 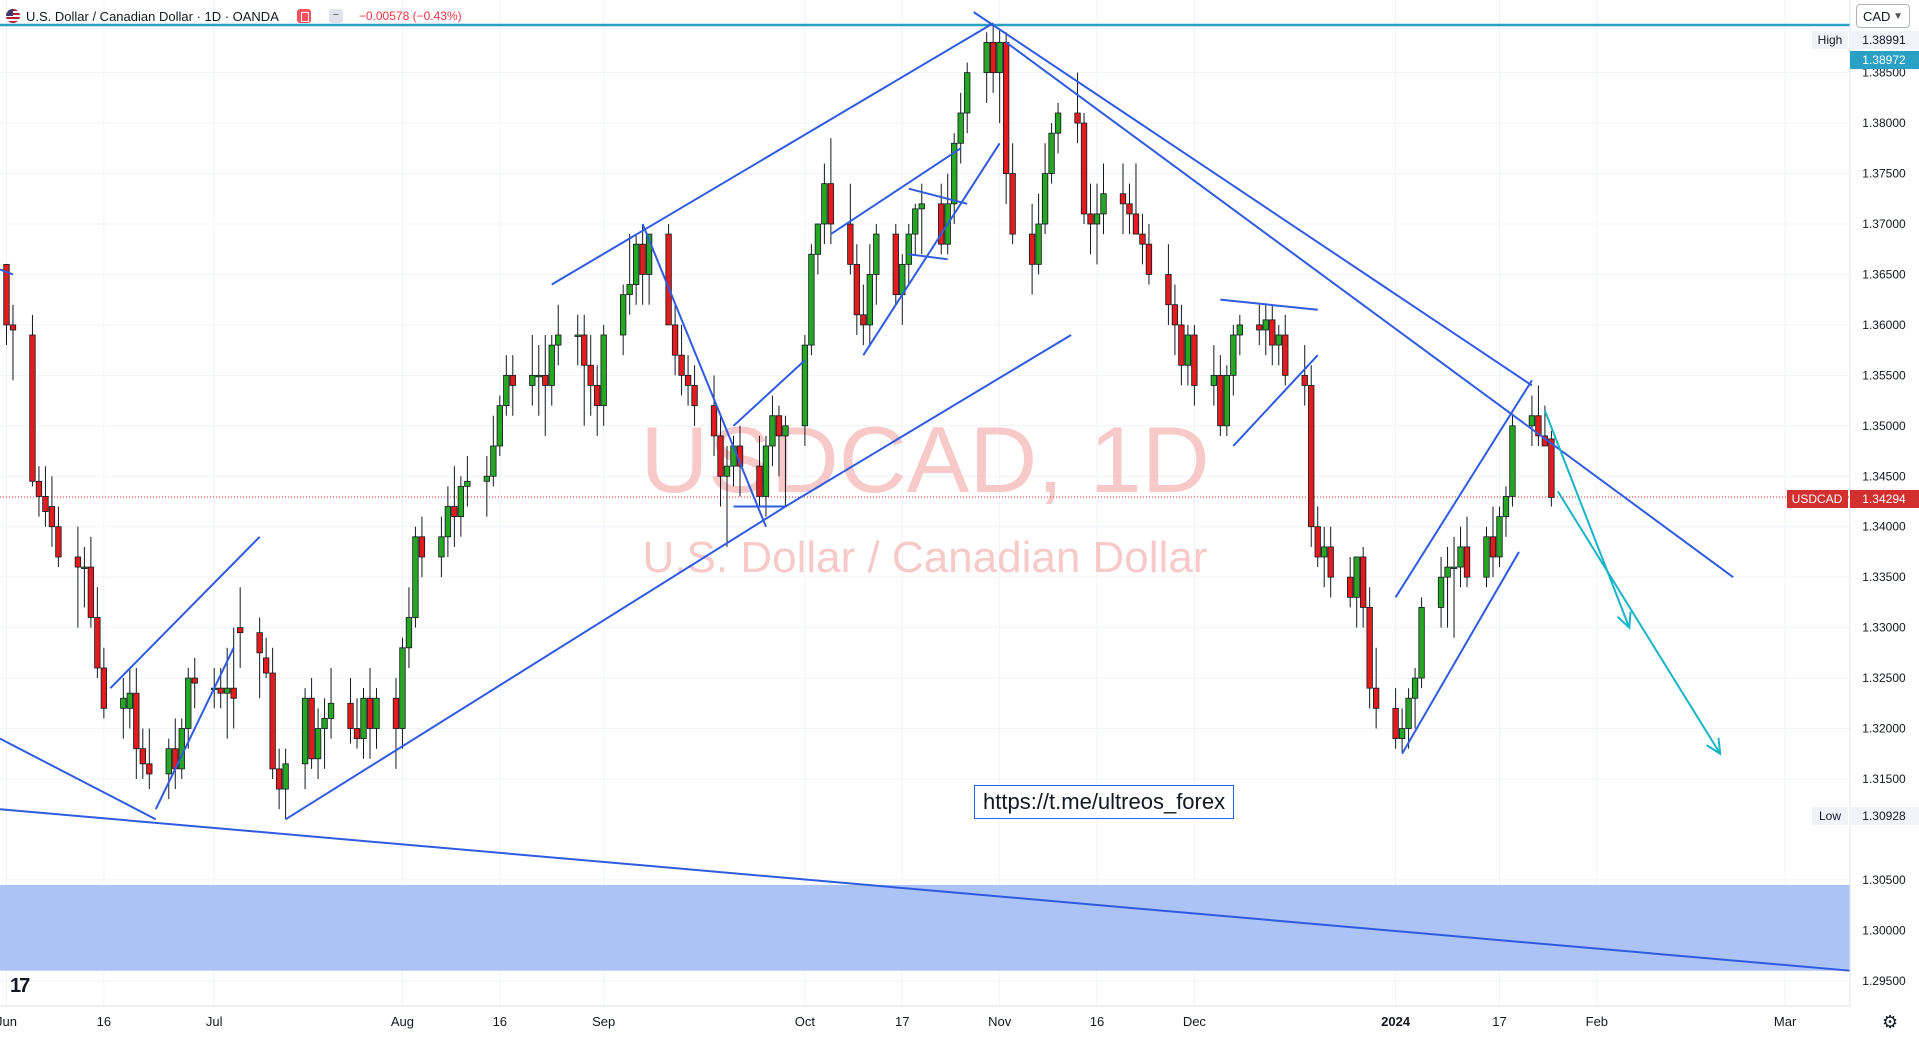 I want to click on price-tick-label: 1.38500, so click(x=1884, y=73).